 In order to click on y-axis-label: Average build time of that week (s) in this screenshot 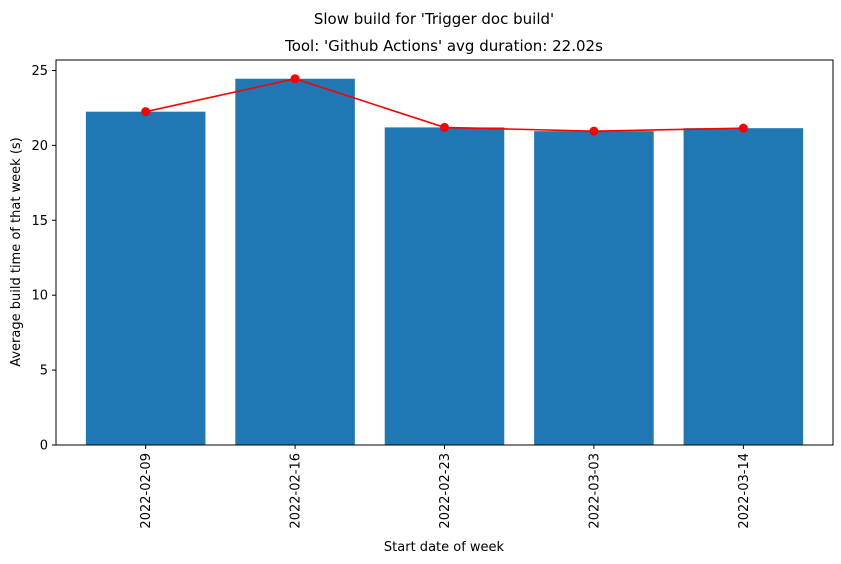, I will do `click(16, 252)`.